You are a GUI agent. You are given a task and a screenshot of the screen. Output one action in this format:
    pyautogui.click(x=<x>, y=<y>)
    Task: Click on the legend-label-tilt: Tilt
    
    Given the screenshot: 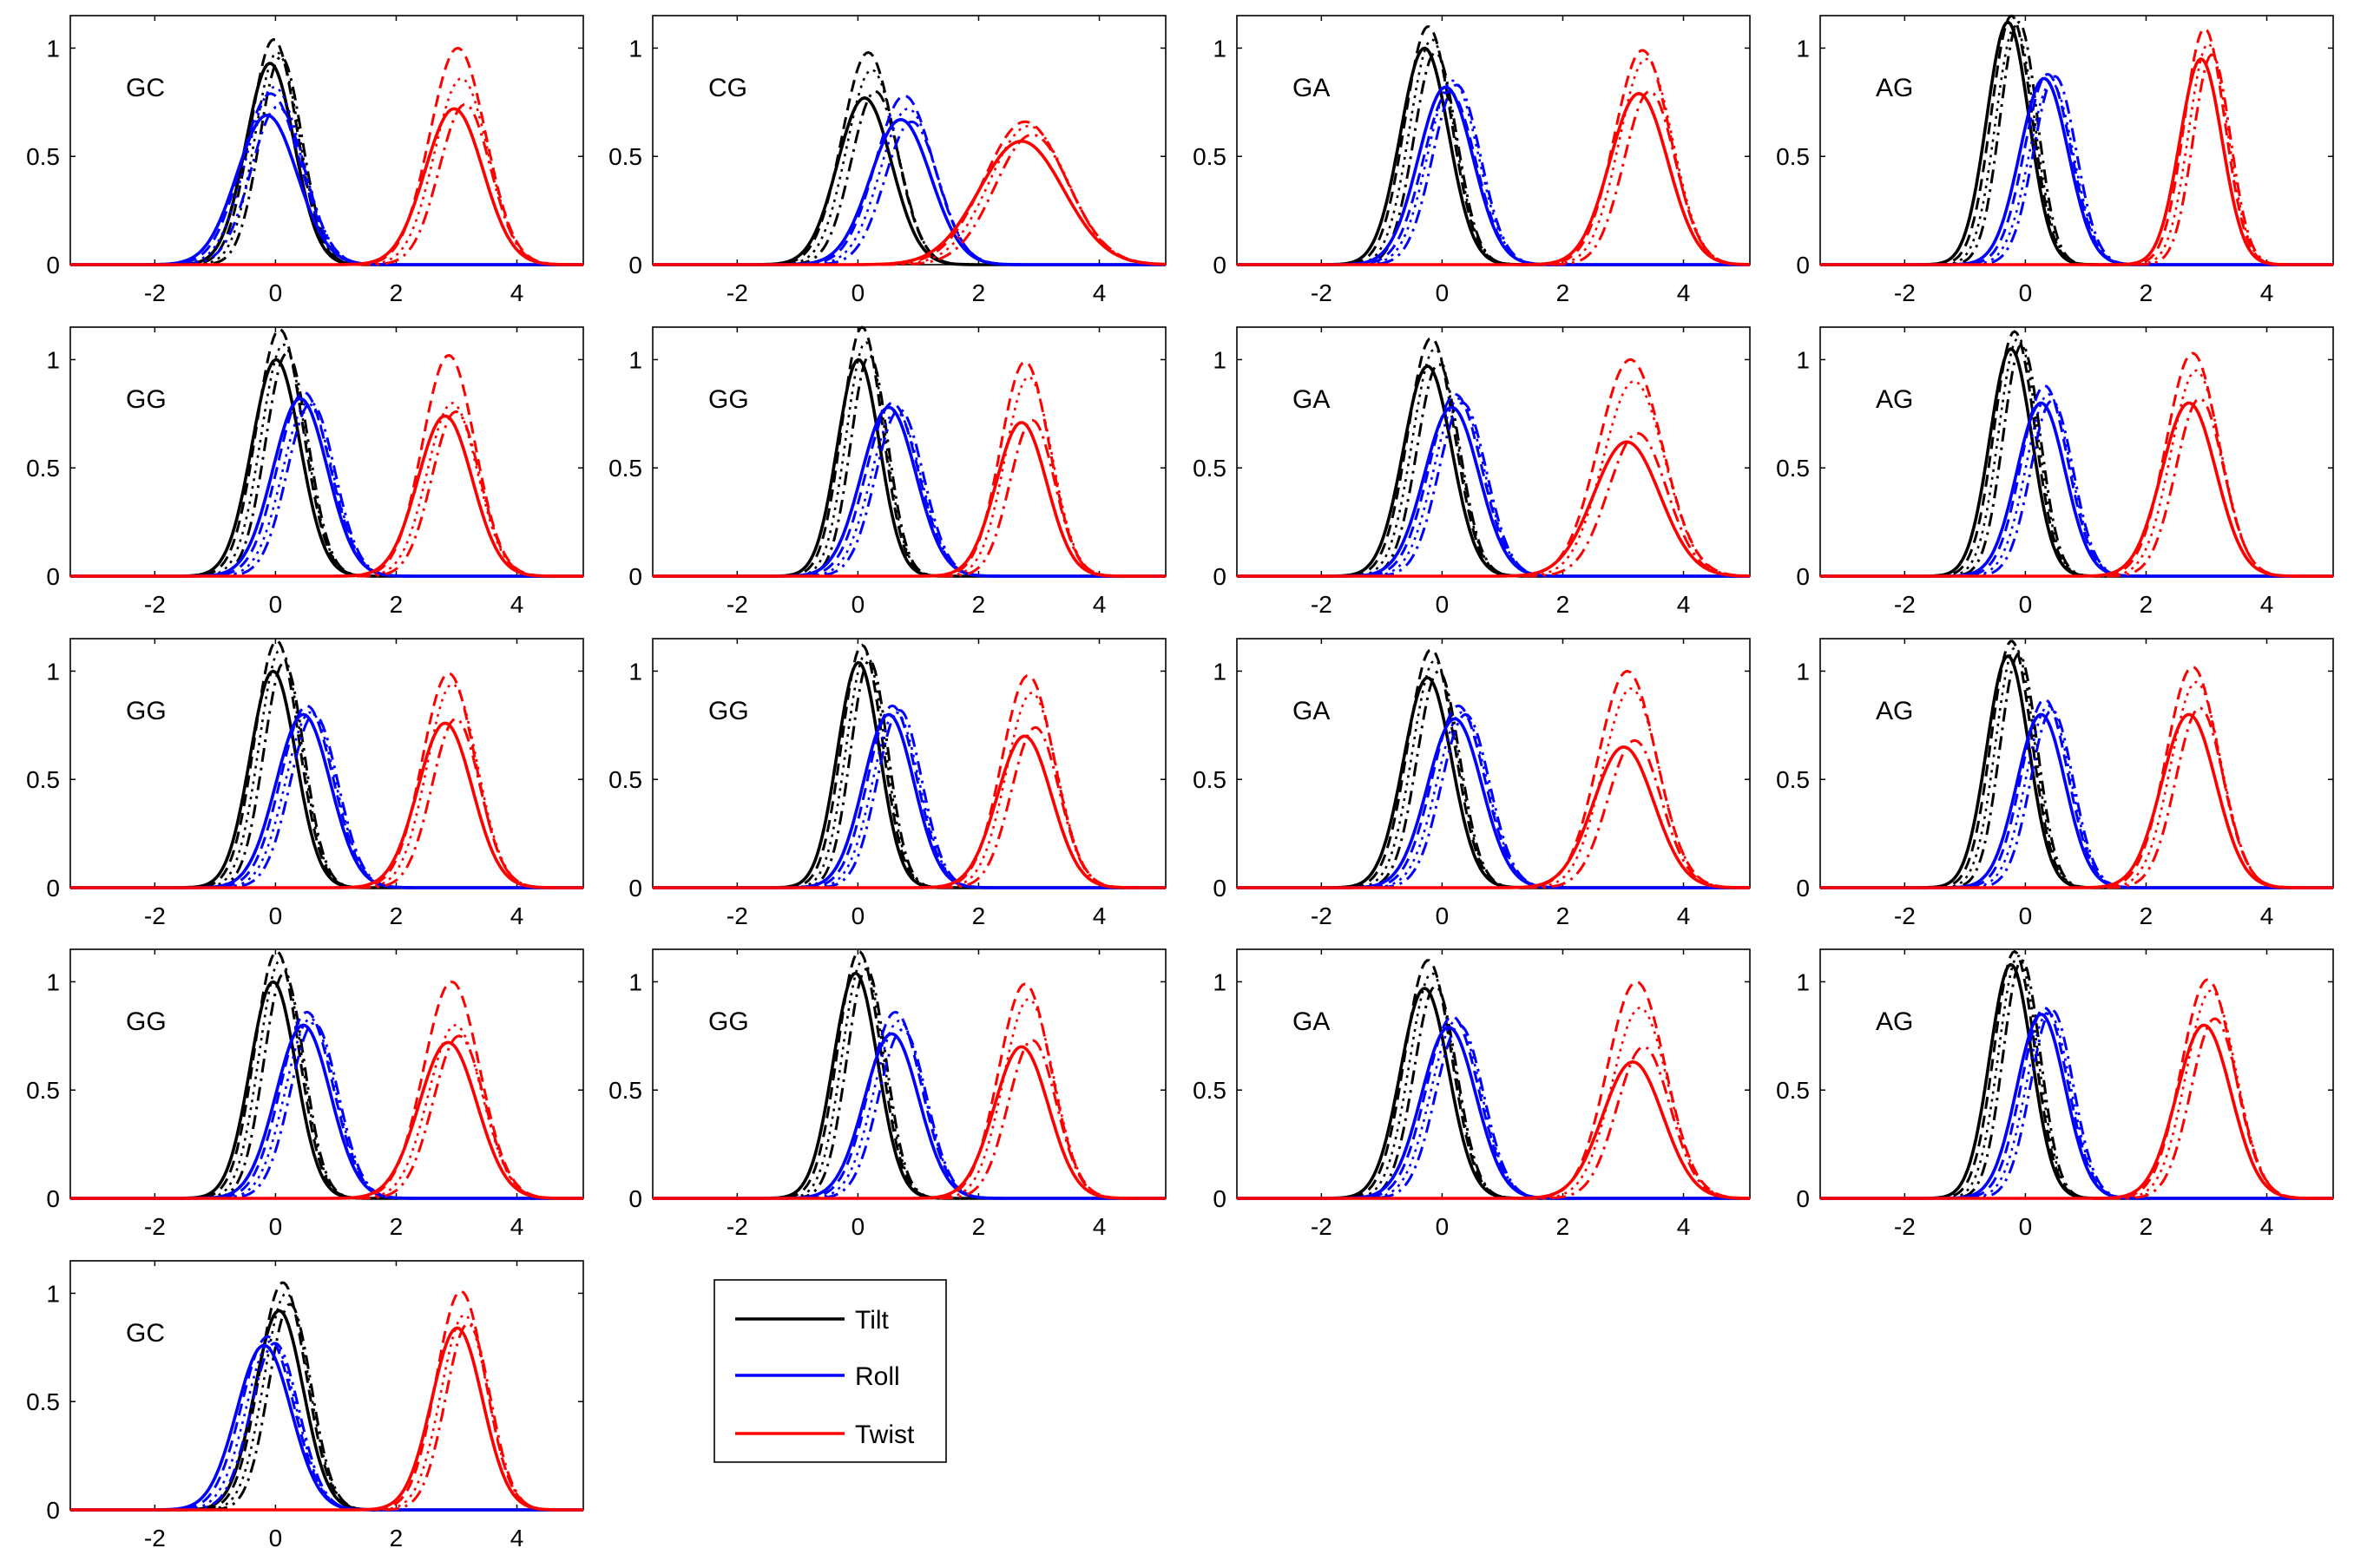 What is the action you would take?
    pyautogui.click(x=872, y=1320)
    